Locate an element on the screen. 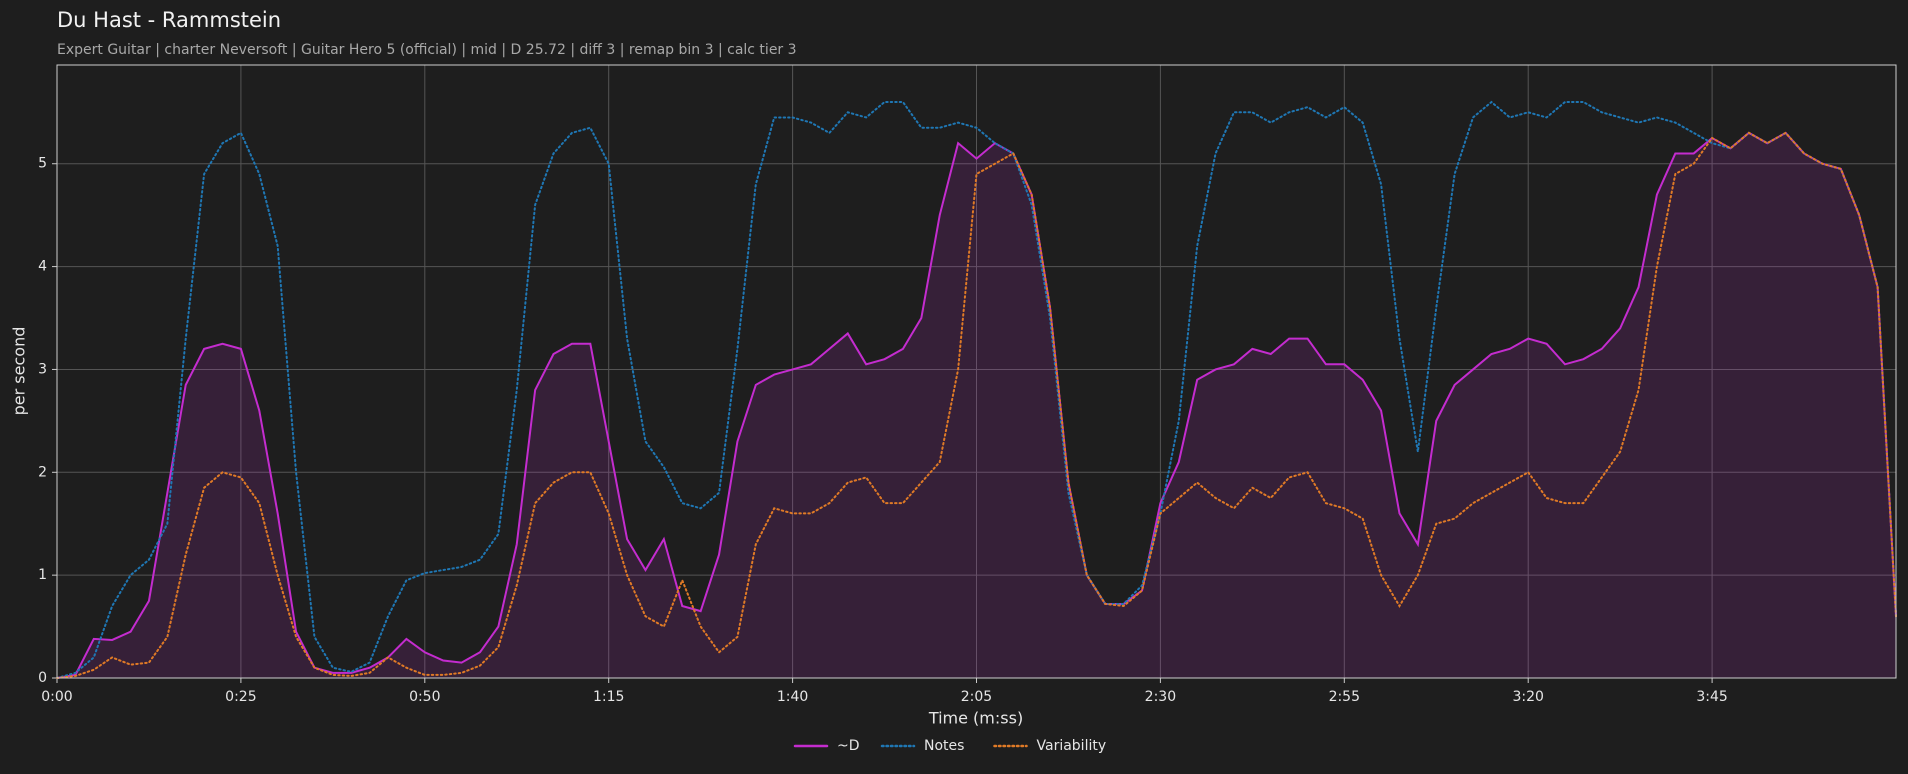 Image resolution: width=1908 pixels, height=774 pixels. y-tick-label: 5 is located at coordinates (42, 164).